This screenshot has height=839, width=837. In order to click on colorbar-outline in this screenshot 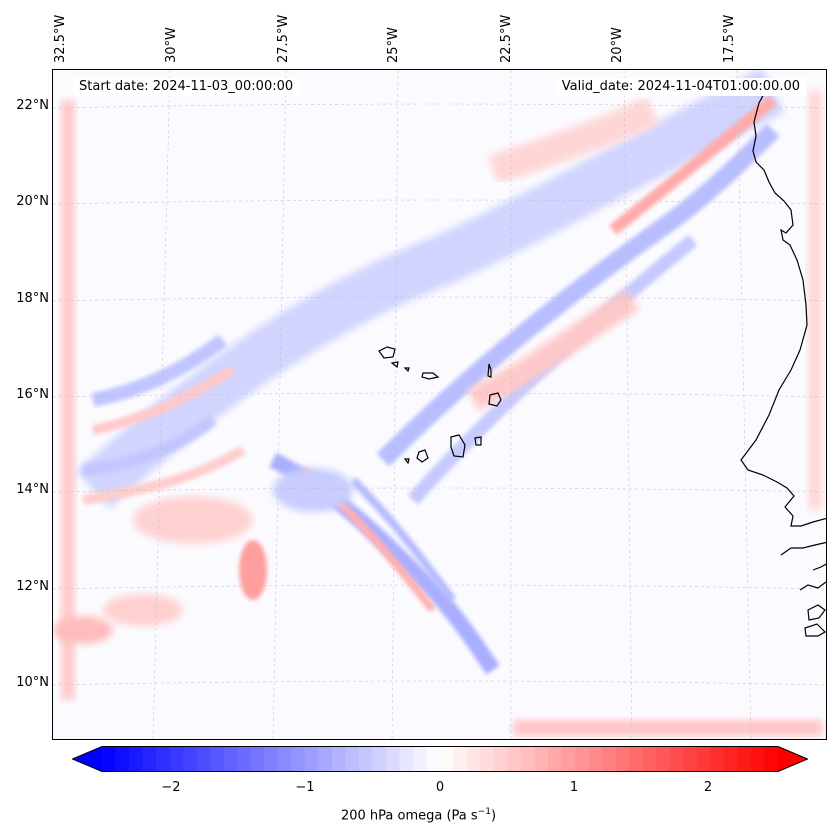, I will do `click(440, 759)`.